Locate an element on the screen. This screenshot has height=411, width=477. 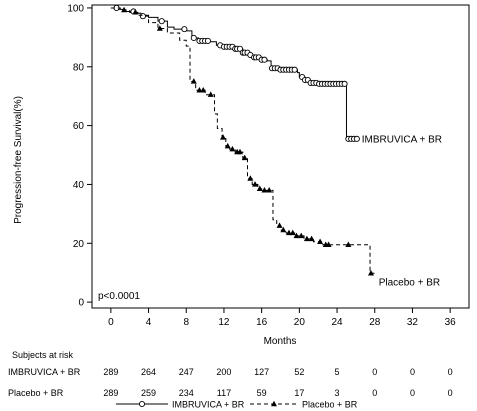
x-tick-label: 32 is located at coordinates (413, 322).